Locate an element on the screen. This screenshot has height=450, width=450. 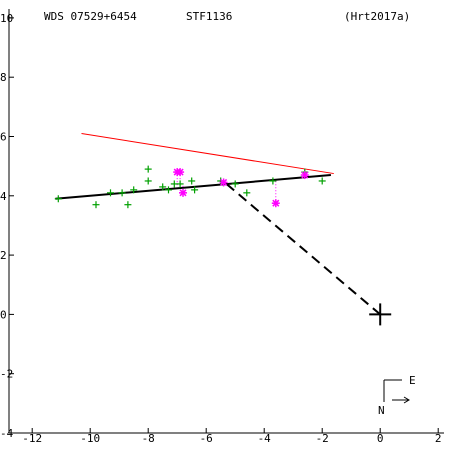
compass-east-label: E is located at coordinates (412, 380).